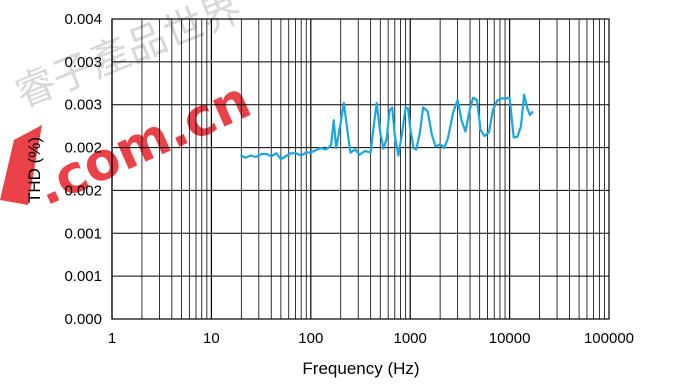 The image size is (674, 385). I want to click on x-axis-tick-labels: 1 10 100 1000 10000 100000, so click(371, 338).